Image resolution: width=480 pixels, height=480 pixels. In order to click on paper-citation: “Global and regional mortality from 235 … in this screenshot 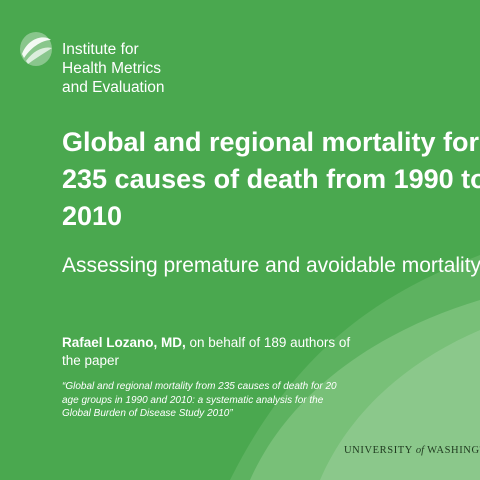, I will do `click(199, 400)`.